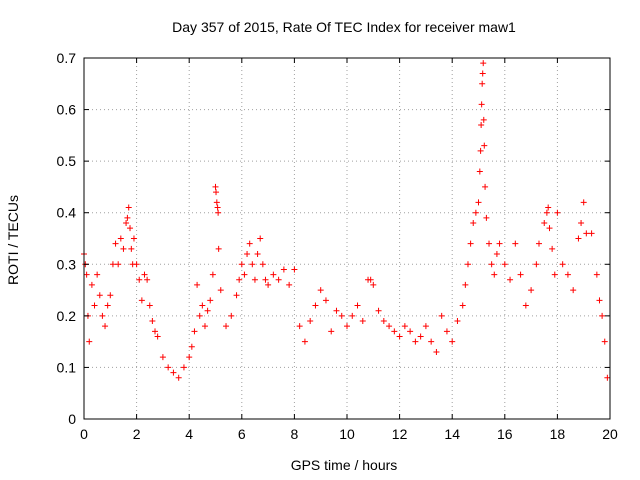 This screenshot has height=480, width=640. Describe the element at coordinates (347, 434) in the screenshot. I see `x-tick-label: 10` at that location.